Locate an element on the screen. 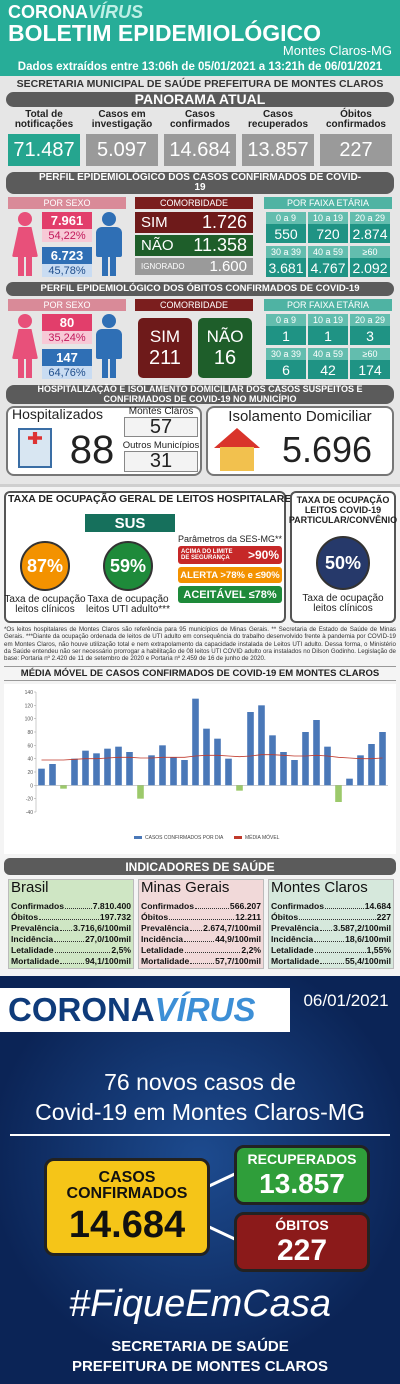  panorama-value: 14.684 is located at coordinates (200, 150).